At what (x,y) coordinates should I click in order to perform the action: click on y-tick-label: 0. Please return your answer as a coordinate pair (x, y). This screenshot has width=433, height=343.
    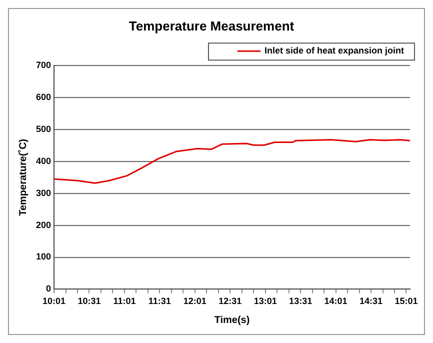
    Looking at the image, I should click on (49, 289).